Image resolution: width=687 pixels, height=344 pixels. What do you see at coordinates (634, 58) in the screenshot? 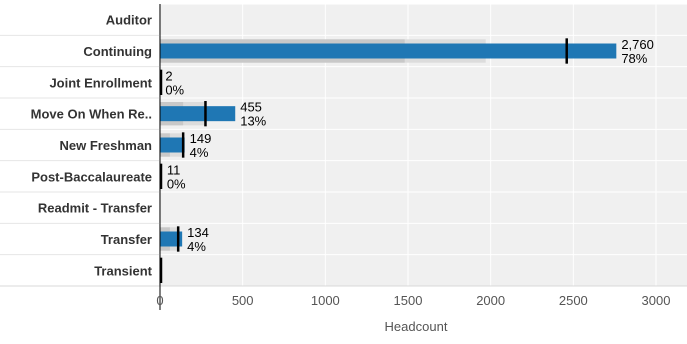
I see `percent-label: 78%` at bounding box center [634, 58].